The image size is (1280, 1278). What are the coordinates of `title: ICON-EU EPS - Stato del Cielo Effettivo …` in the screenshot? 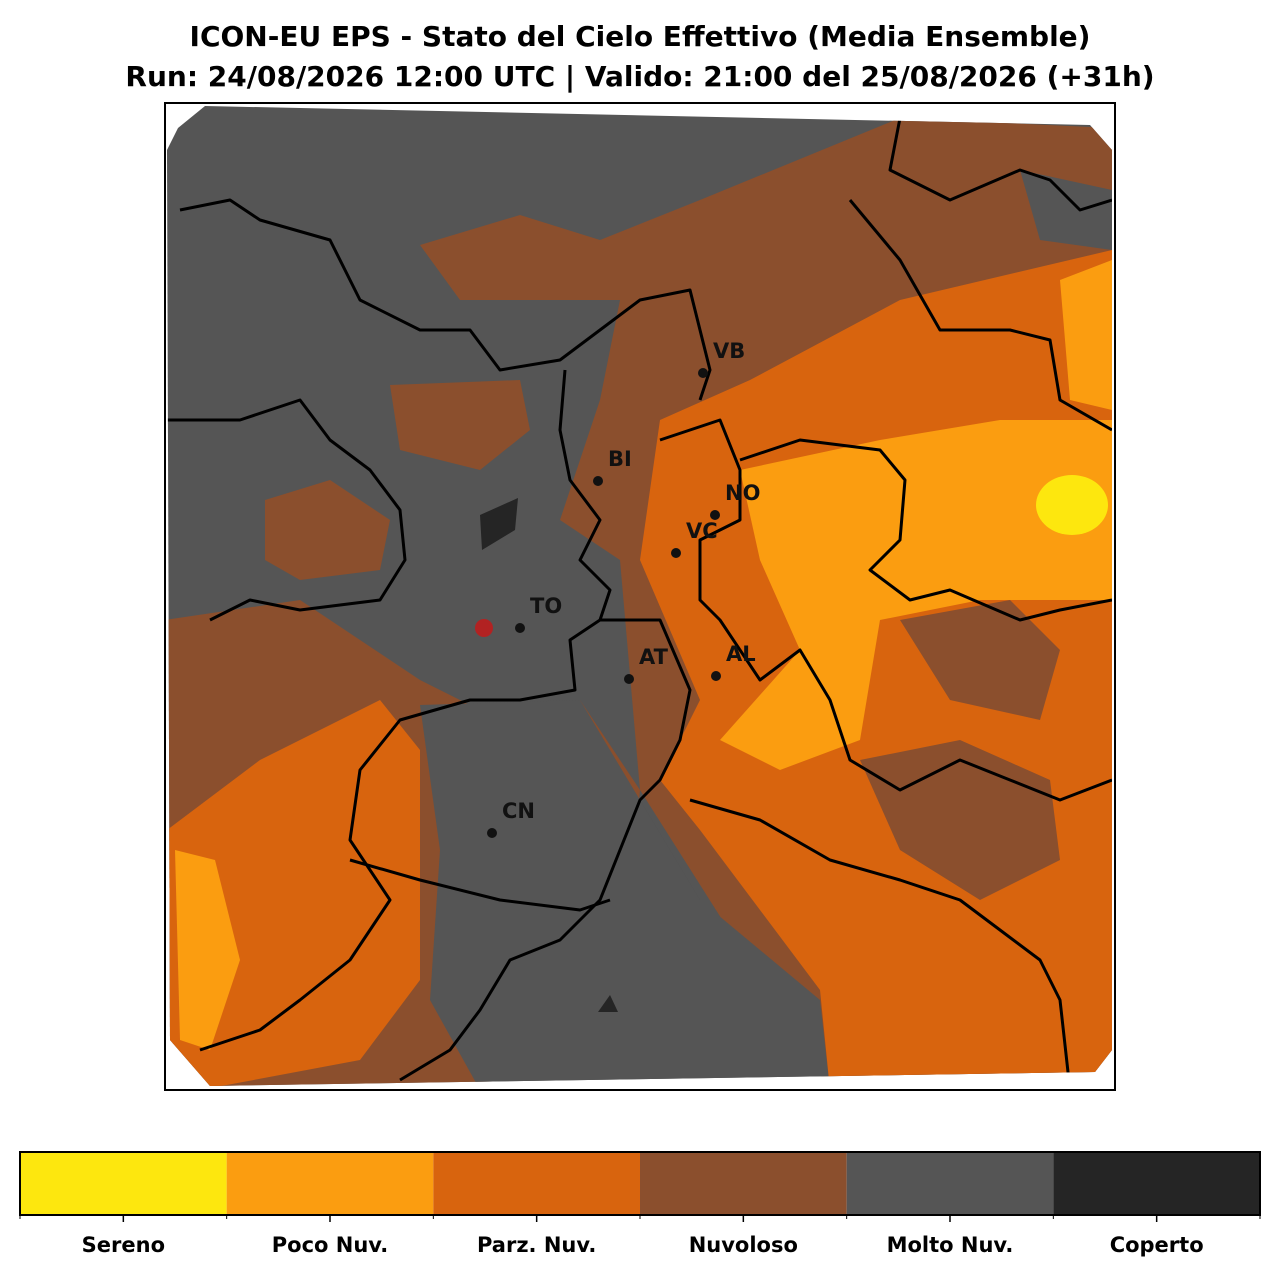 It's located at (640, 36).